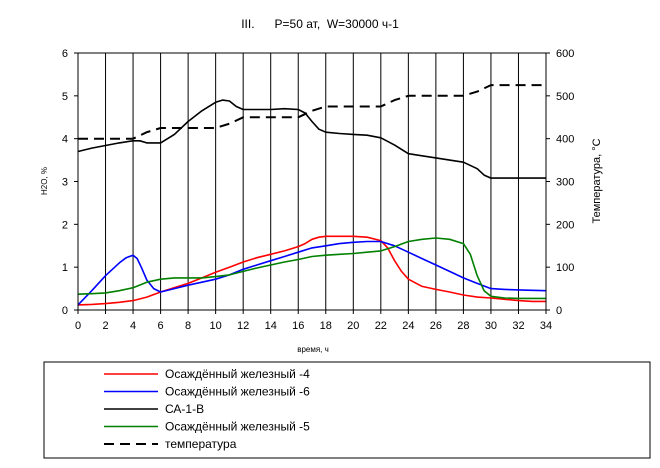 Image resolution: width=660 pixels, height=468 pixels. Describe the element at coordinates (565, 183) in the screenshot. I see `y-right-tick-label: 300` at that location.